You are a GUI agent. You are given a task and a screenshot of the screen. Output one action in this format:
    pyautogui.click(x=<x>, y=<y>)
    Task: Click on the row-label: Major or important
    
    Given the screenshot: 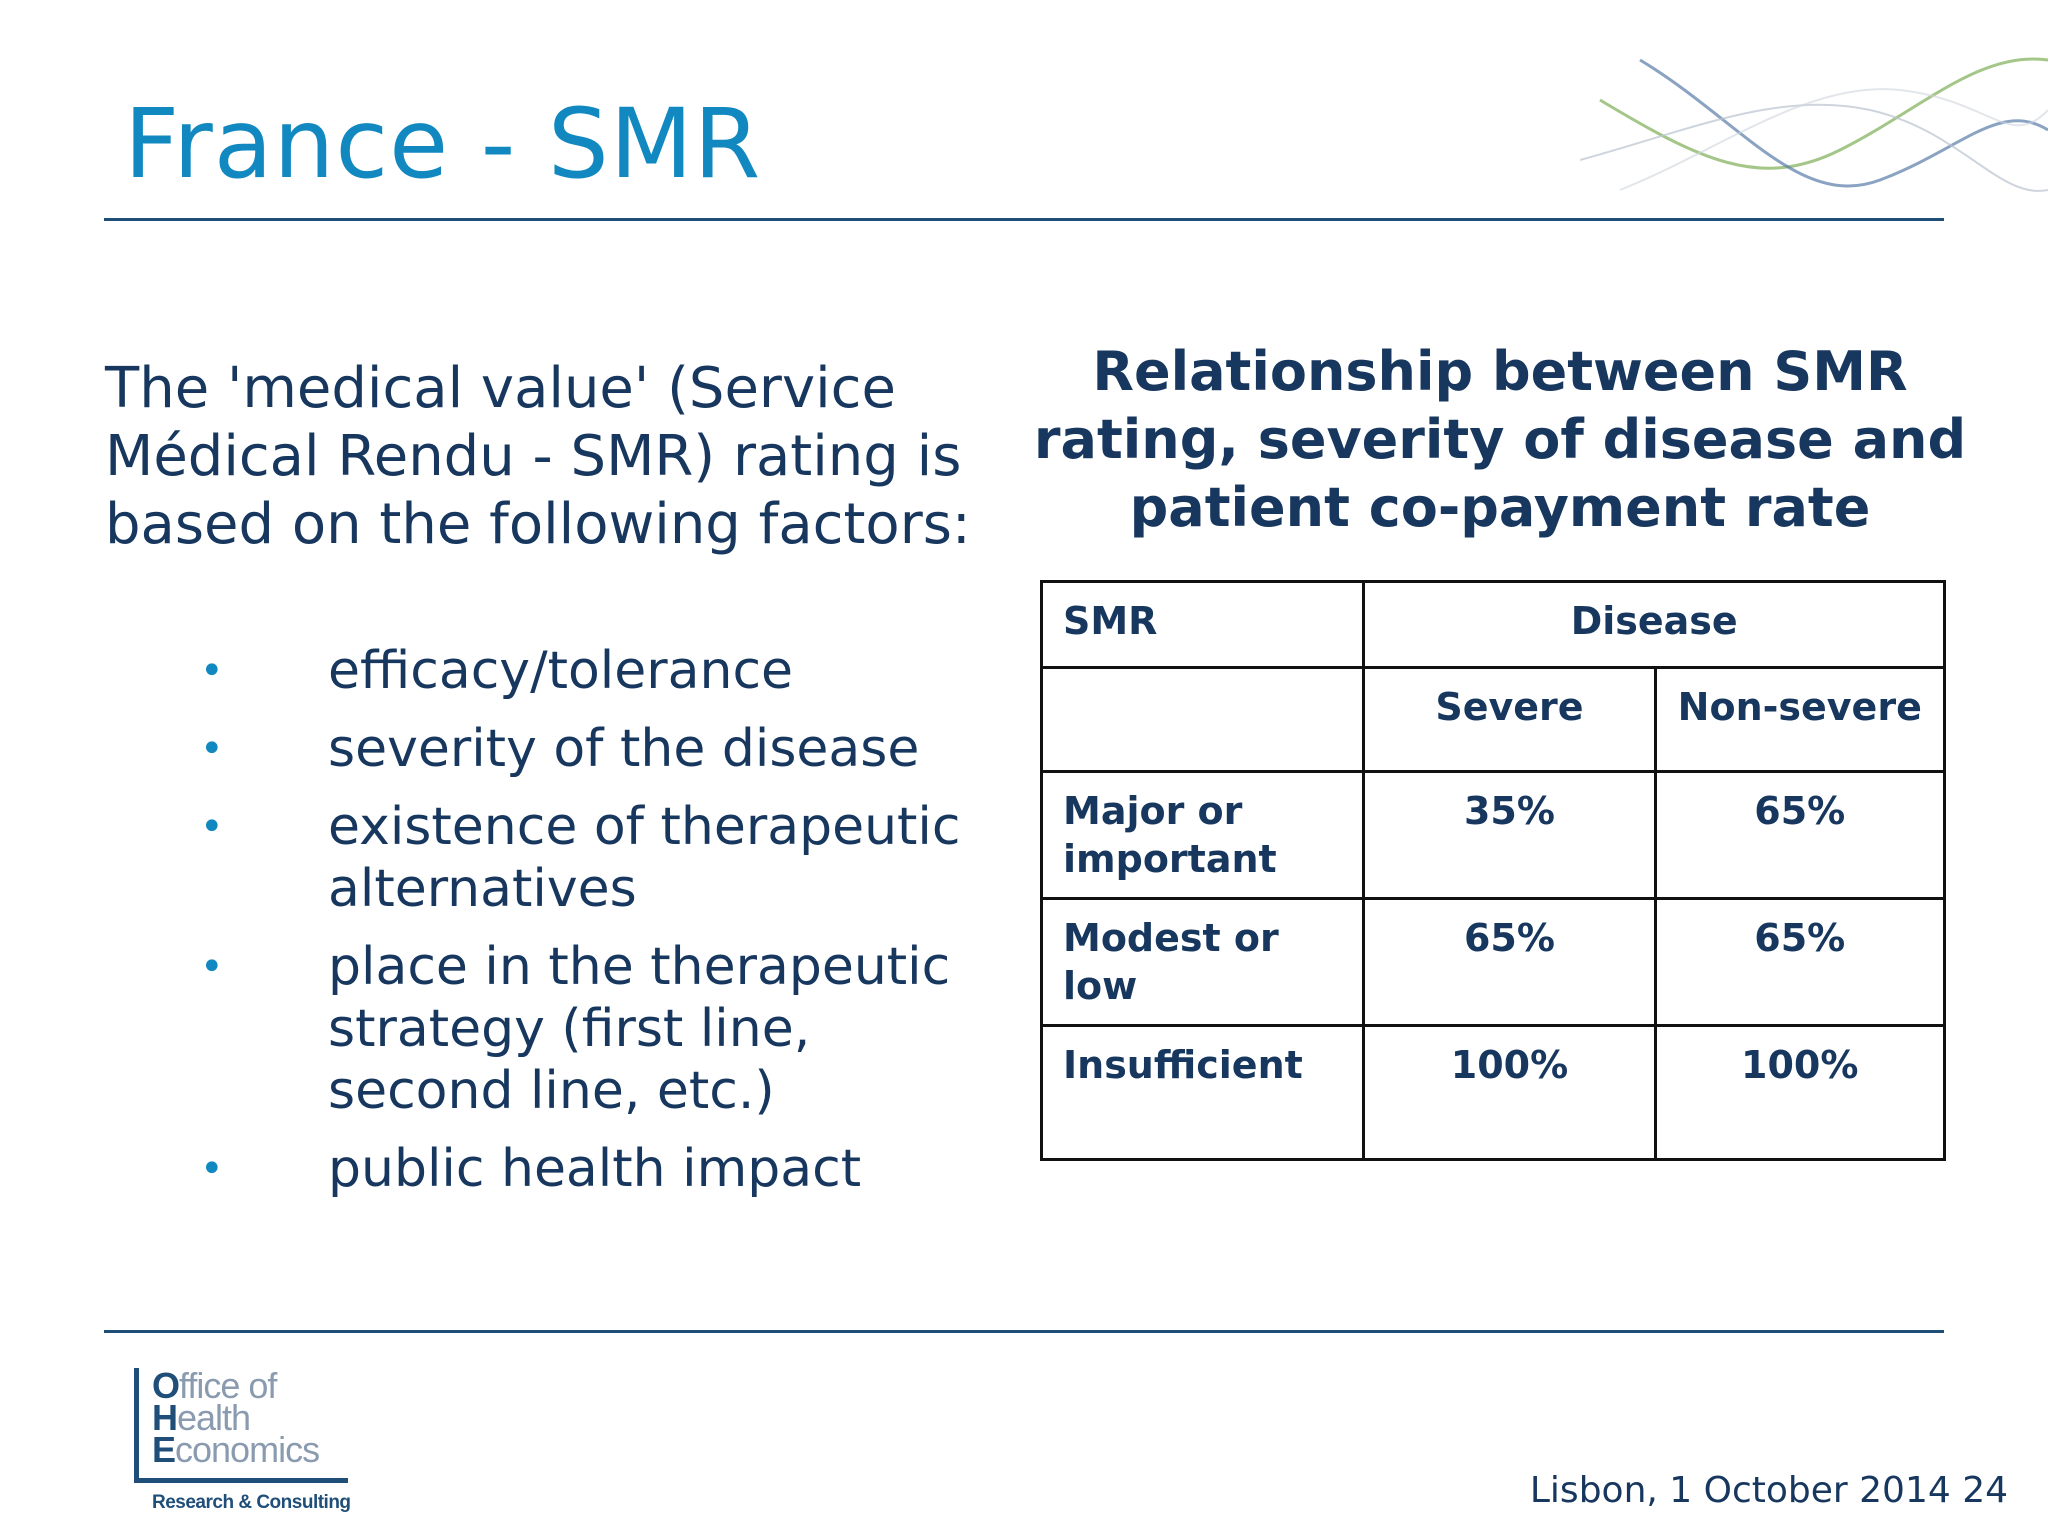 What is the action you would take?
    pyautogui.click(x=1202, y=835)
    